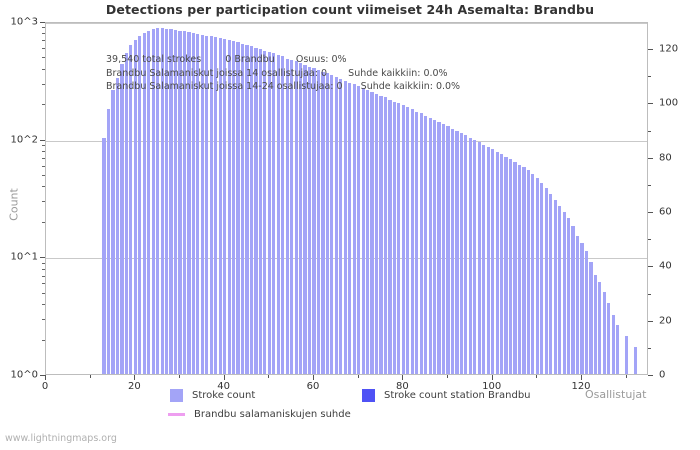  What do you see at coordinates (492, 386) in the screenshot?
I see `x-axis-tick-label: 100` at bounding box center [492, 386].